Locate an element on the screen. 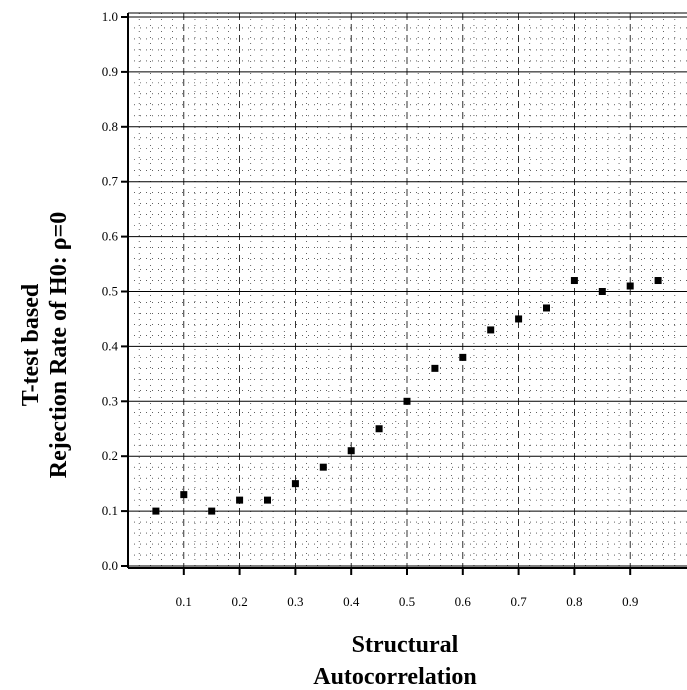  y-tick-label: 0.9 is located at coordinates (110, 71).